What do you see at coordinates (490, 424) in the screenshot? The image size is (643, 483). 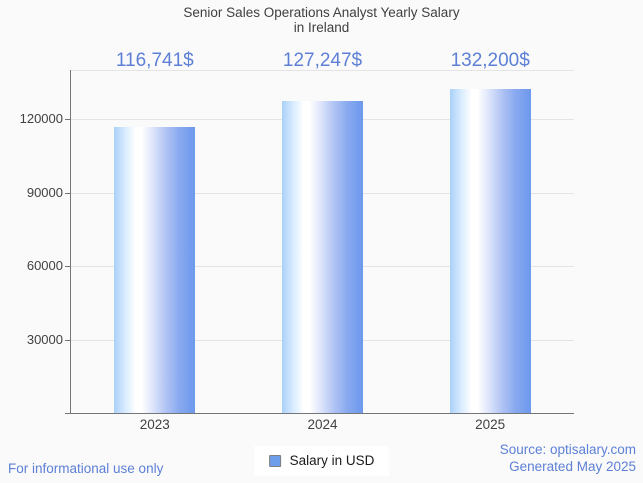 I see `x-axis-label-2025: 2025` at bounding box center [490, 424].